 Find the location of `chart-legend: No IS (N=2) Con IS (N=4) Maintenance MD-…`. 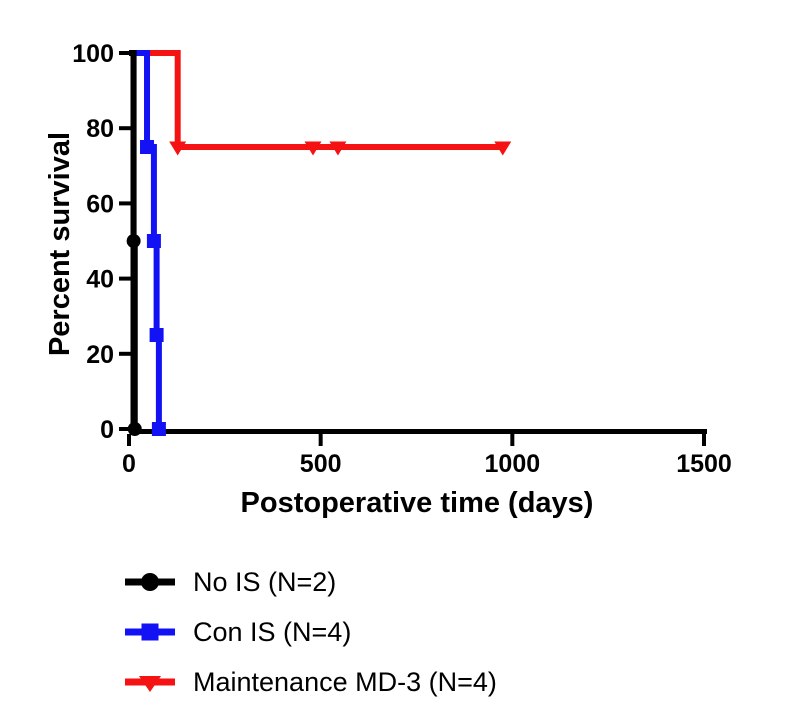

chart-legend: No IS (N=2) Con IS (N=4) Maintenance MD-… is located at coordinates (310, 632).